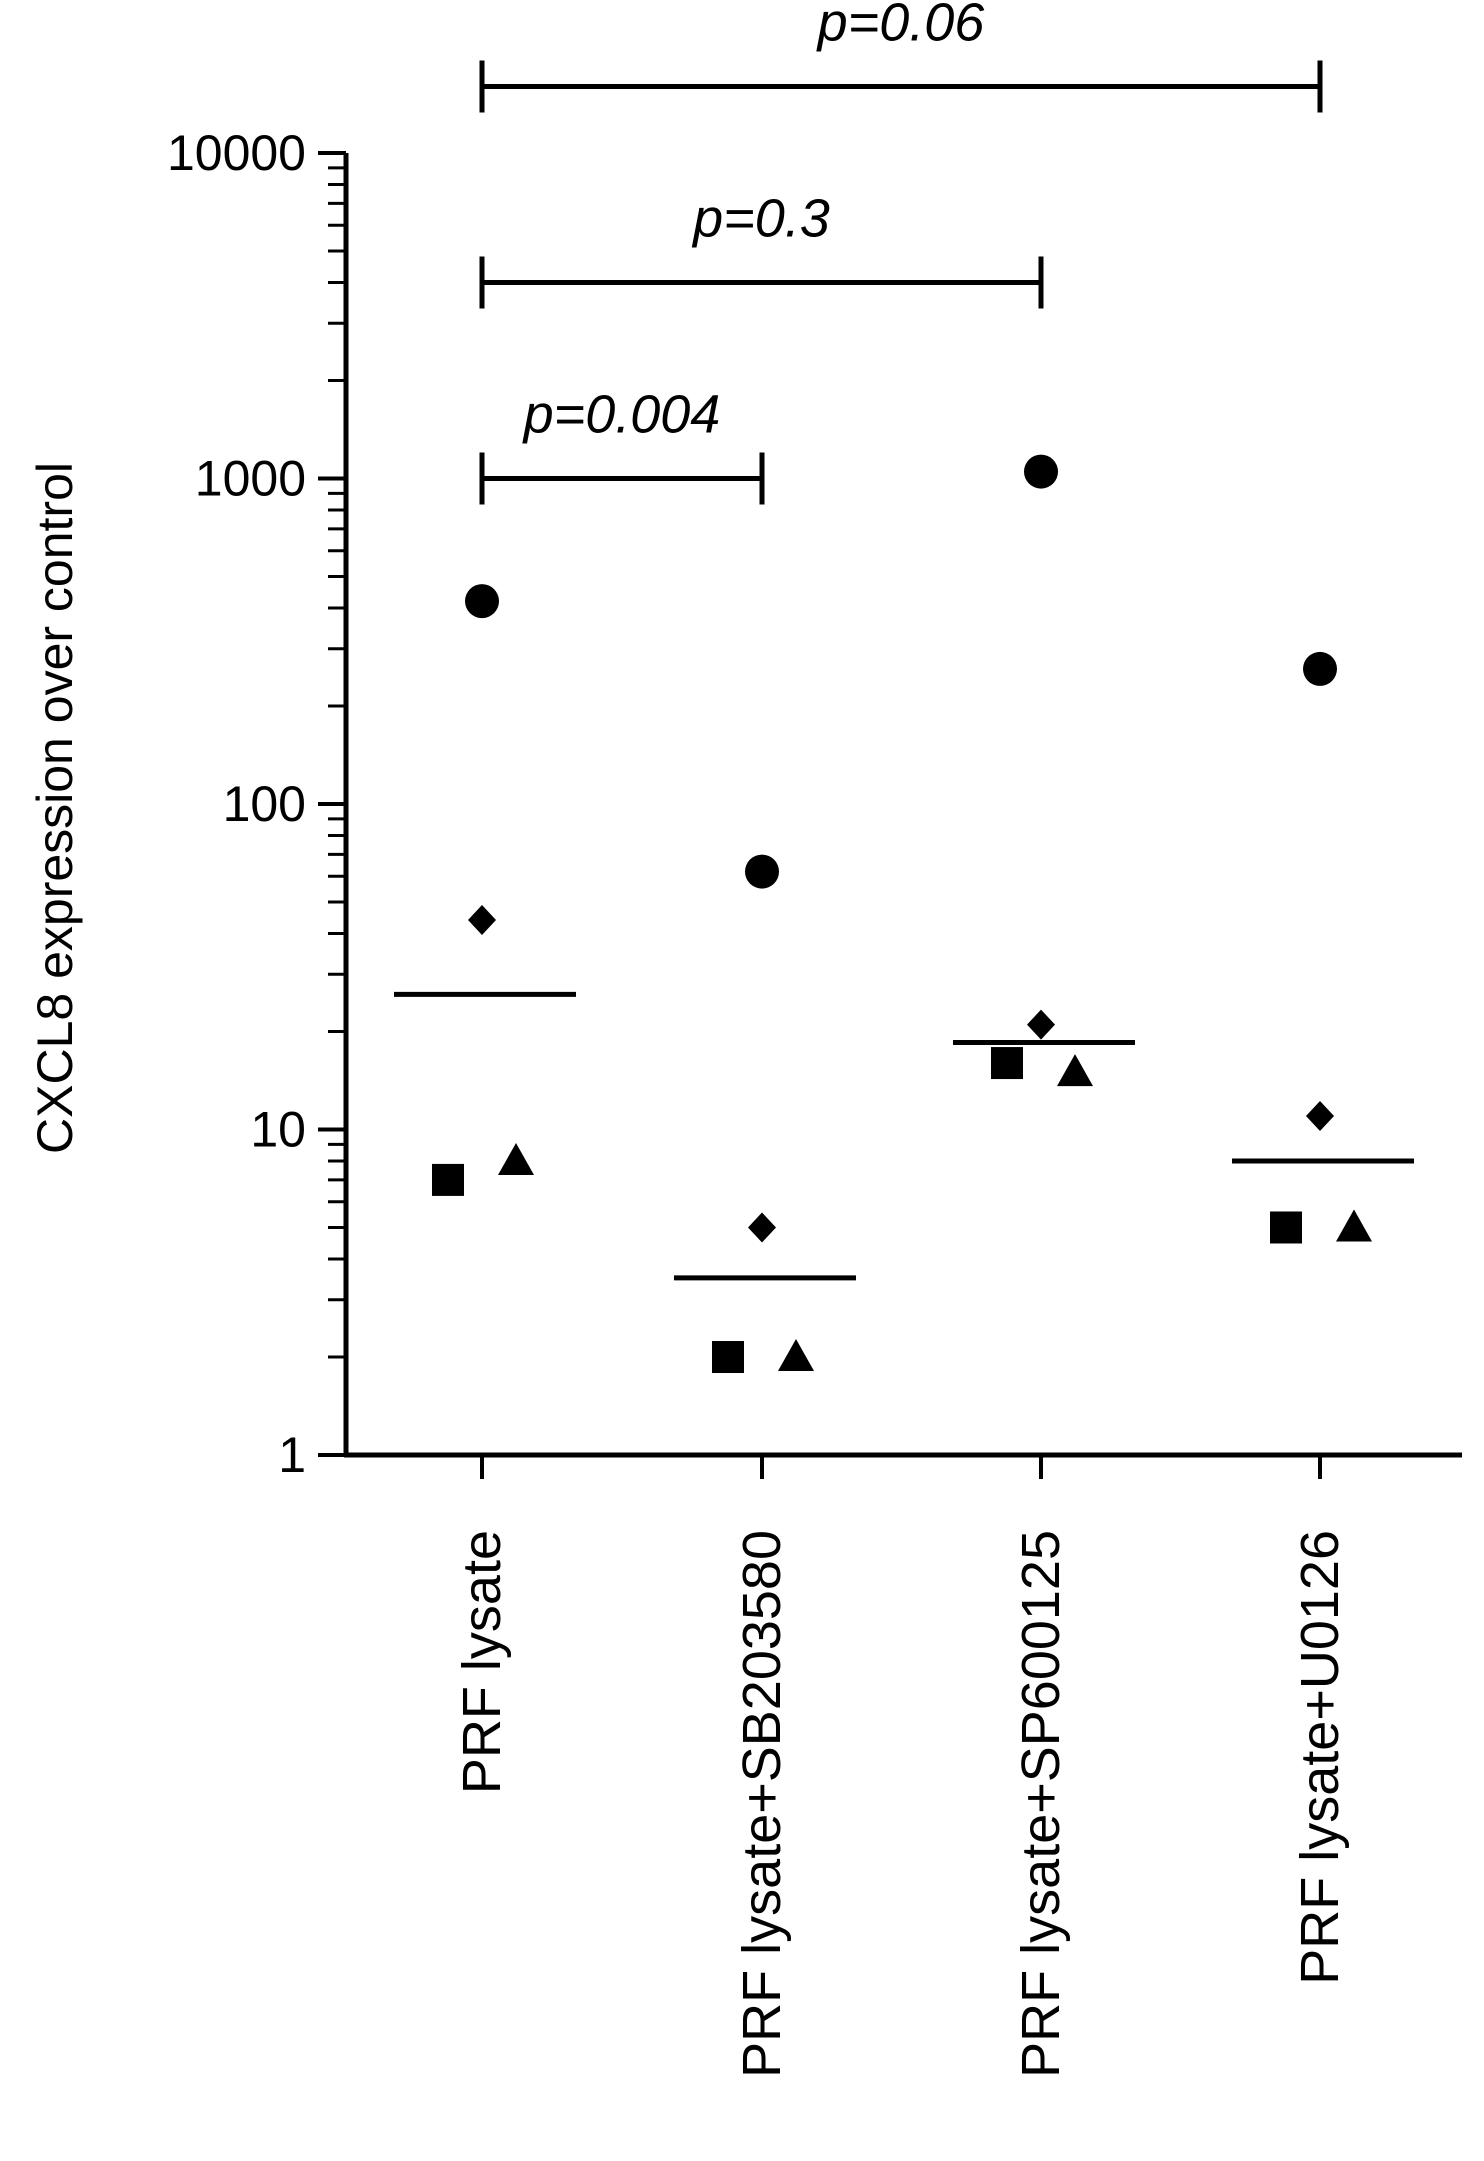 This screenshot has width=1484, height=2161. Describe the element at coordinates (901, 26) in the screenshot. I see `p-value-label: p=0.06` at that location.